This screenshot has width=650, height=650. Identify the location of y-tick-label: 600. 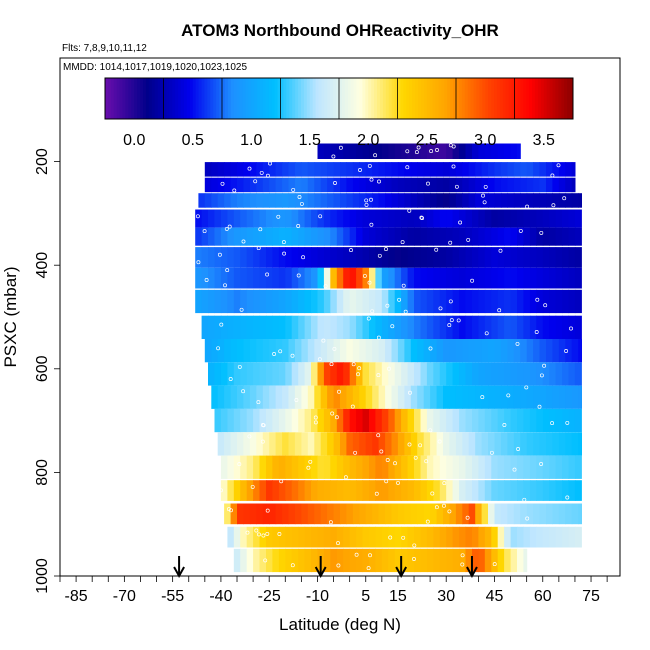
(42, 368).